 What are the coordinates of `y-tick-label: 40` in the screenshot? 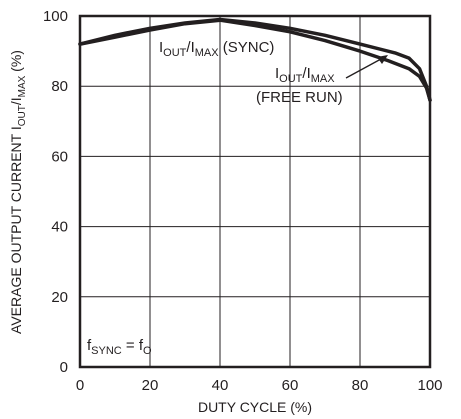 It's located at (59, 227).